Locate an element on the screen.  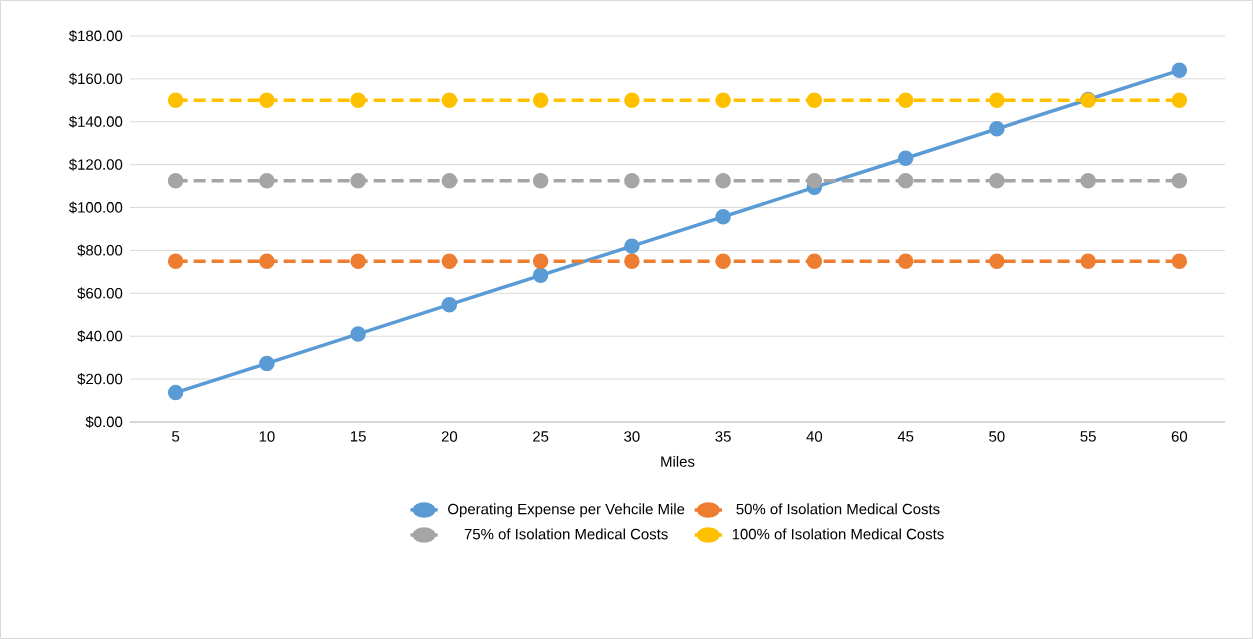
legend-label: 50% of Isolation Medical Costs is located at coordinates (838, 509).